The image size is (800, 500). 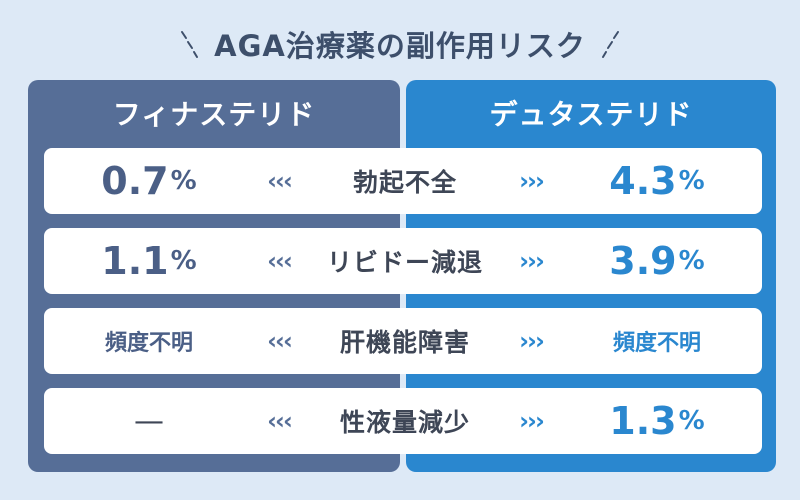 I want to click on title-deco-left-icon, so click(x=189, y=44).